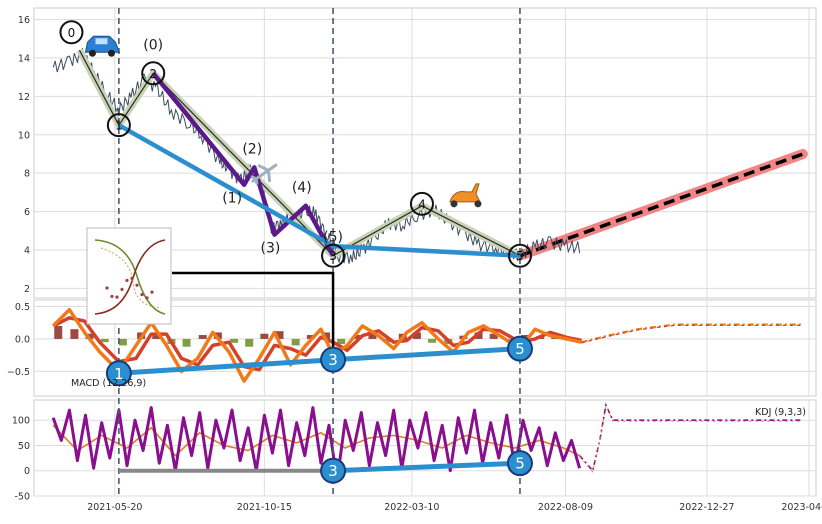  What do you see at coordinates (21, 421) in the screenshot?
I see `kdj-y-tick-label: 100` at bounding box center [21, 421].